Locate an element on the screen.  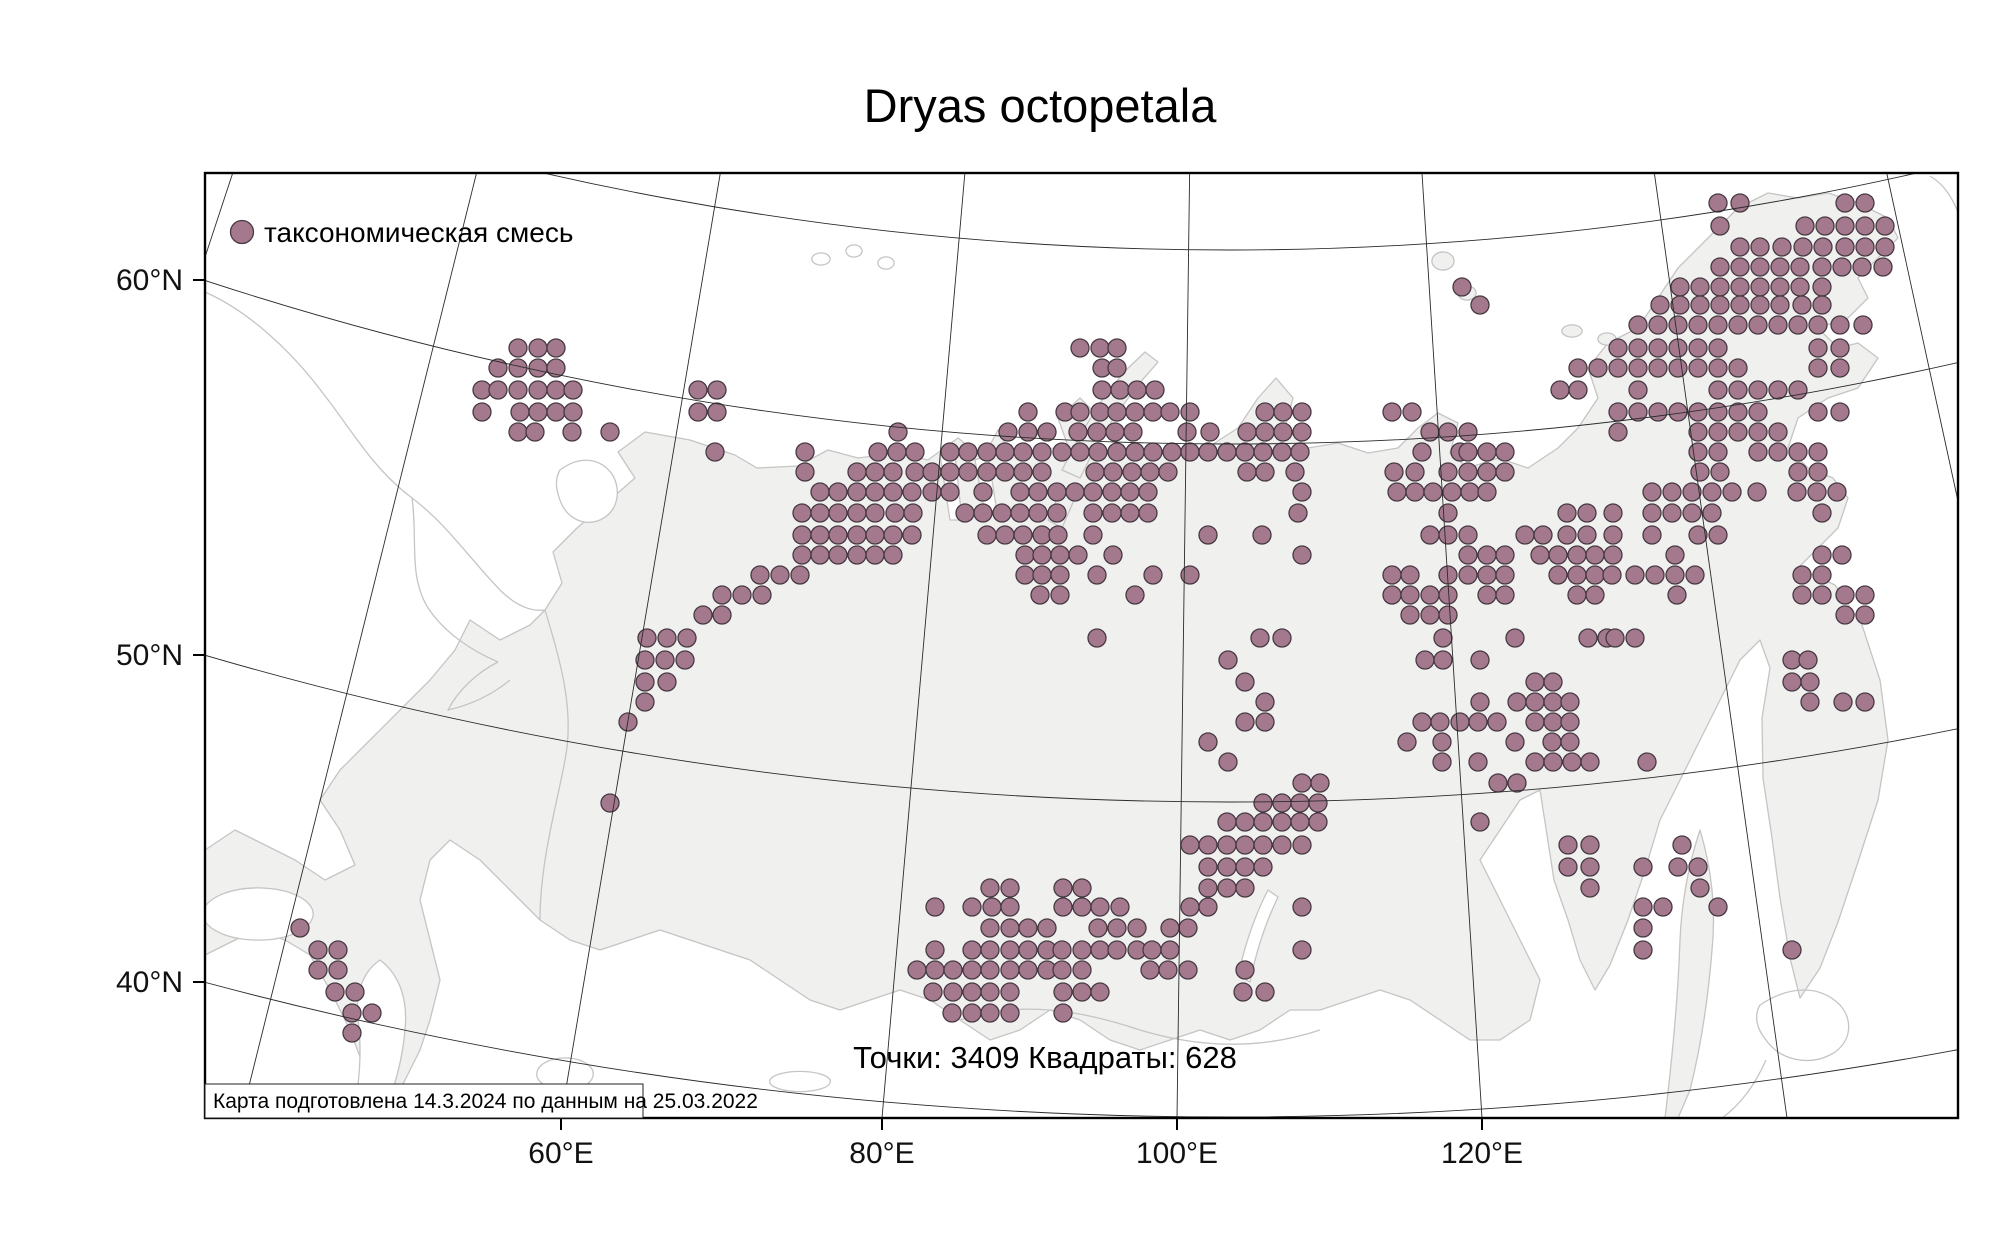
lon-tick-label: 60°E is located at coordinates (560, 1153).